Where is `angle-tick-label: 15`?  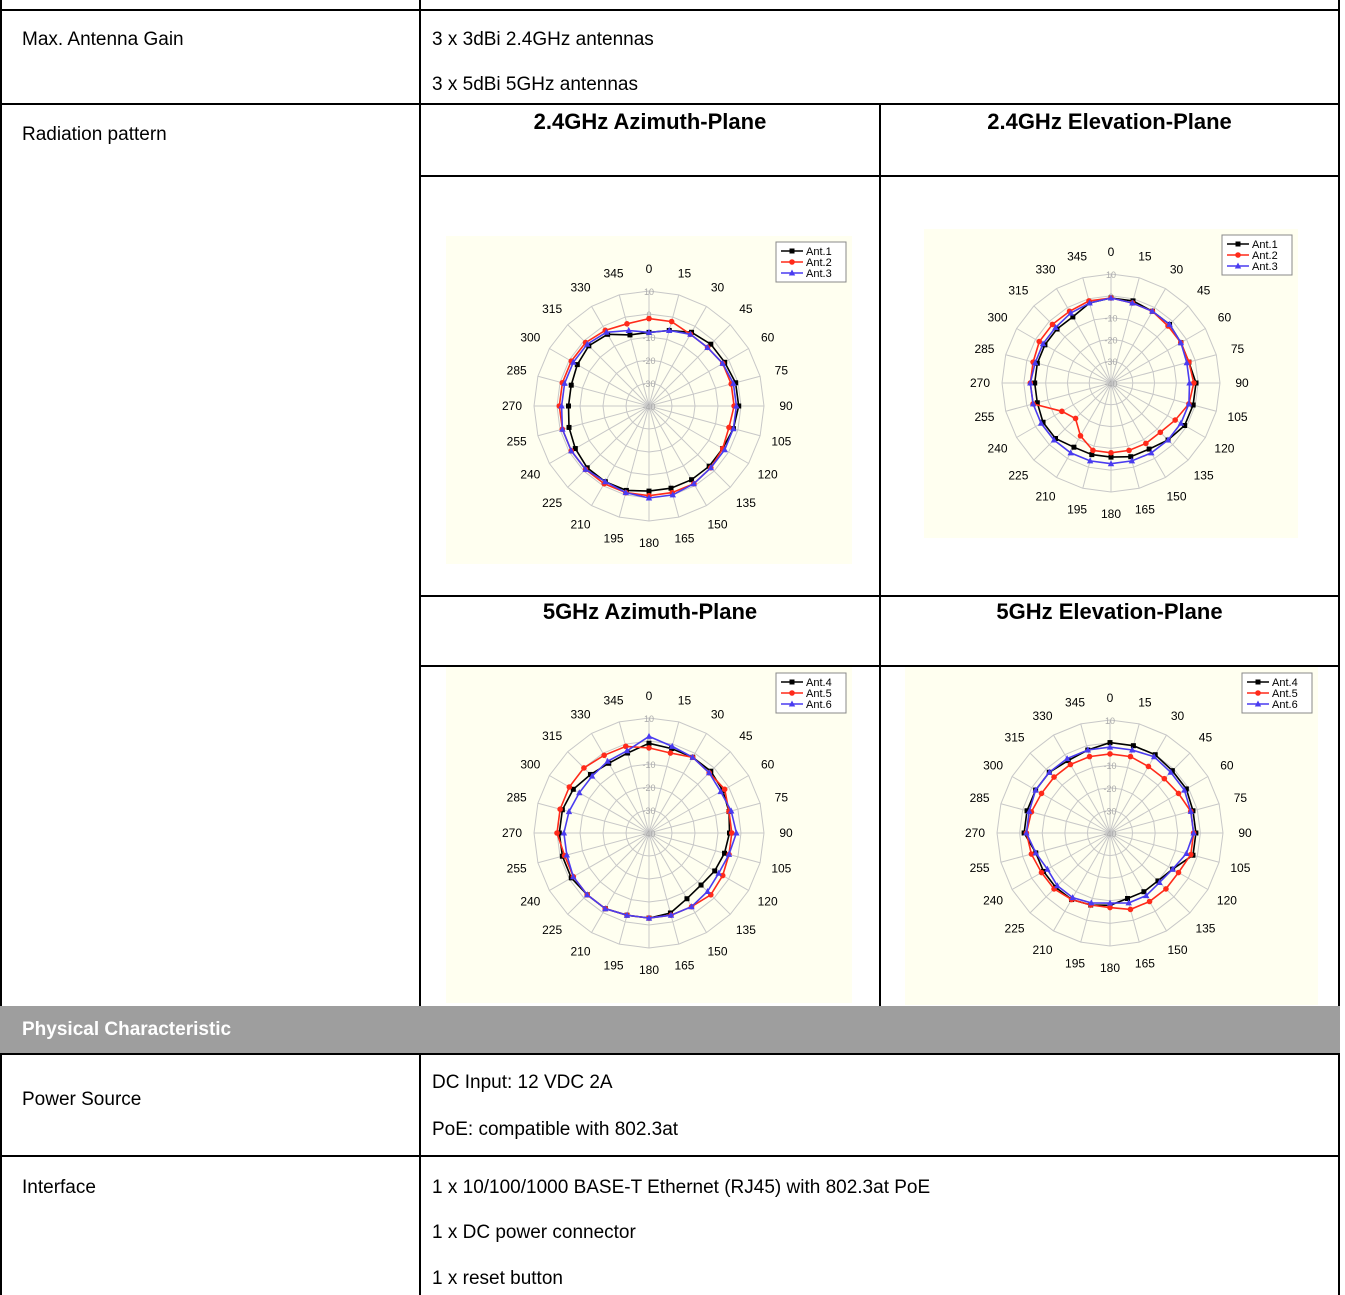 angle-tick-label: 15 is located at coordinates (685, 274).